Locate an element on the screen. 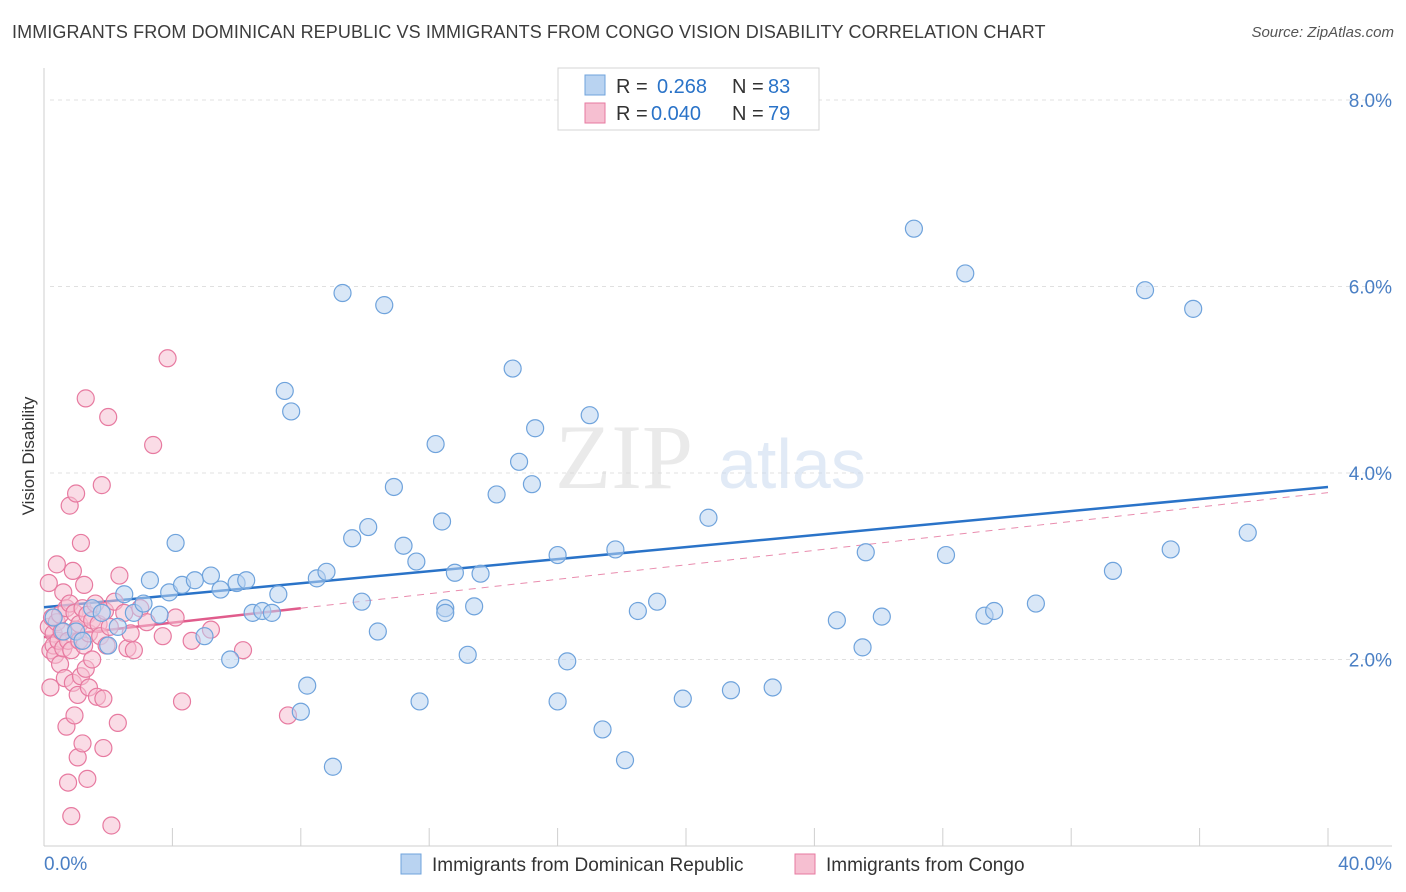 This screenshot has width=1406, height=892. watermark-zip: ZIP is located at coordinates (624, 457).